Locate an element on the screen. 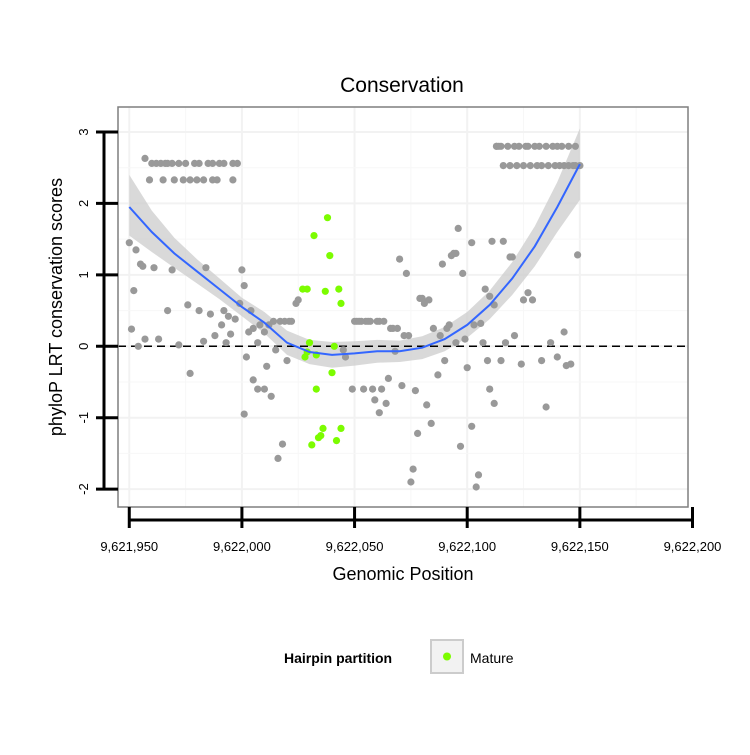  y-tick-label: 3 is located at coordinates (83, 131).